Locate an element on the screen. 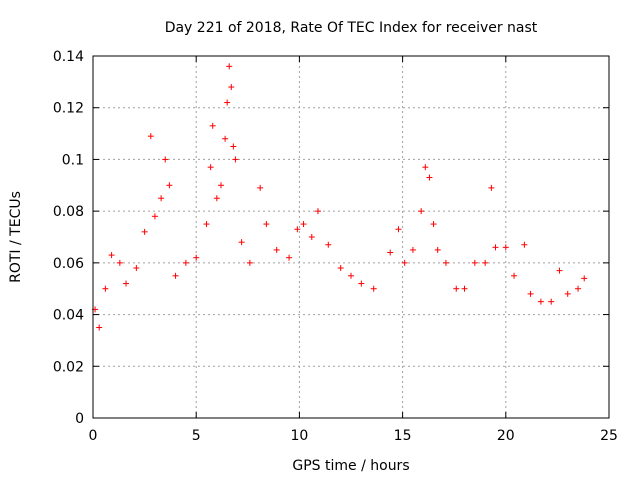 This screenshot has height=480, width=640. y-tick-label: 0.12 is located at coordinates (68, 109).